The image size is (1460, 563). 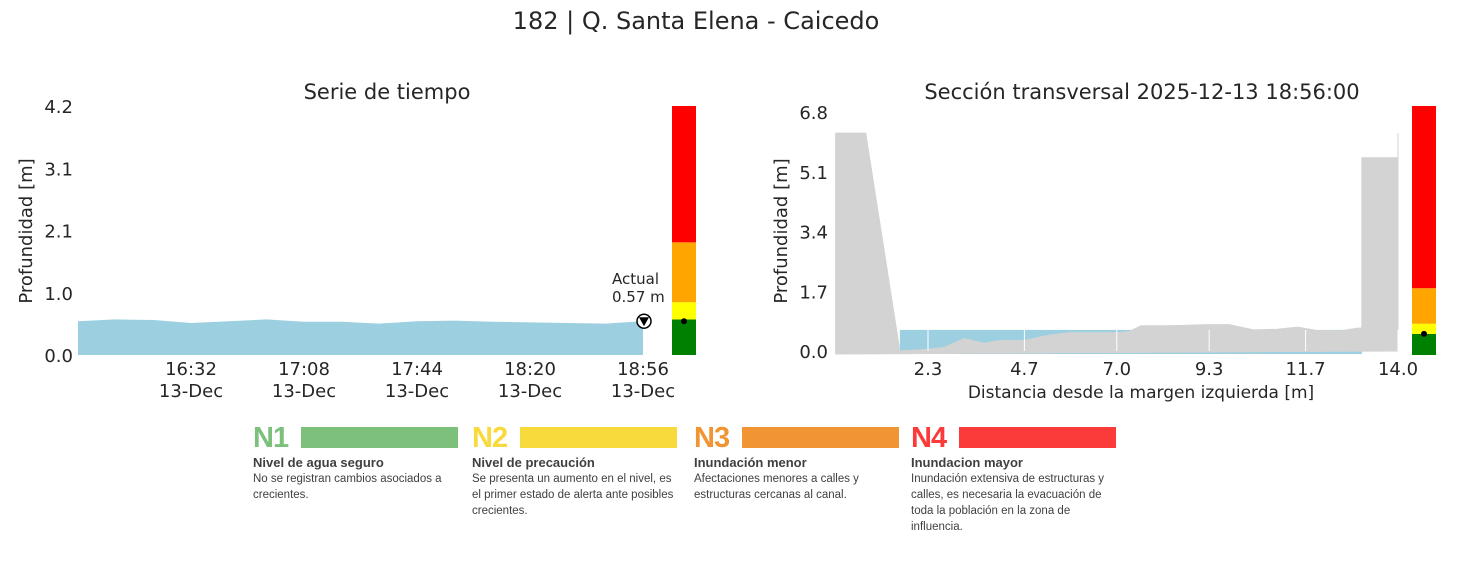 I want to click on section-ylabel: Profundidad [m], so click(x=781, y=230).